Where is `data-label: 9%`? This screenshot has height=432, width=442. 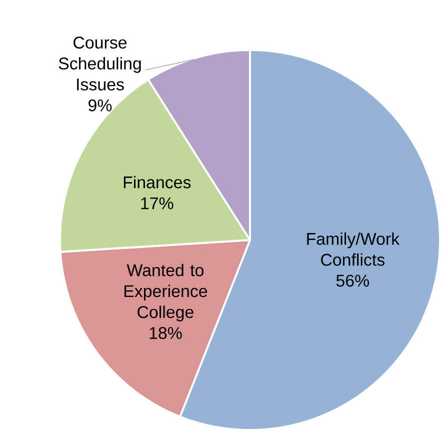
data-label: 9% is located at coordinates (100, 105).